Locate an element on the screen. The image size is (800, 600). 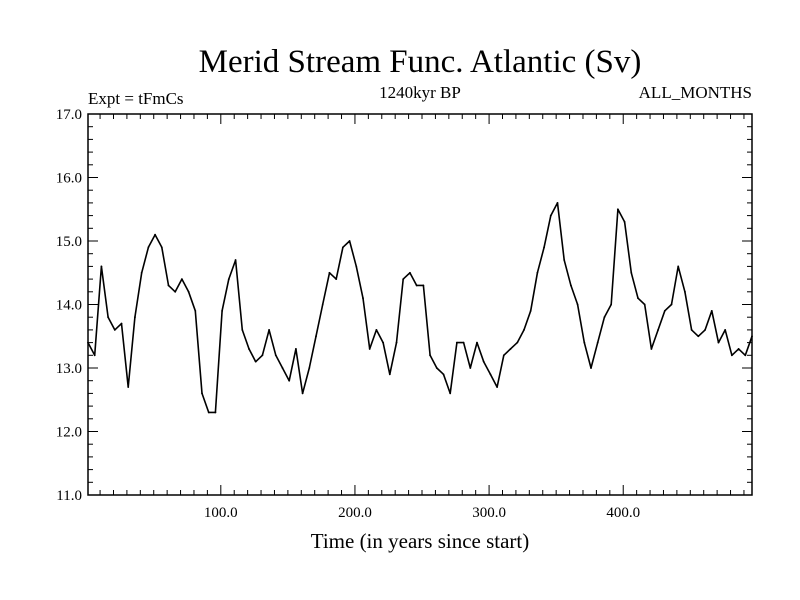
months-label: ALL_MONTHS is located at coordinates (695, 92).